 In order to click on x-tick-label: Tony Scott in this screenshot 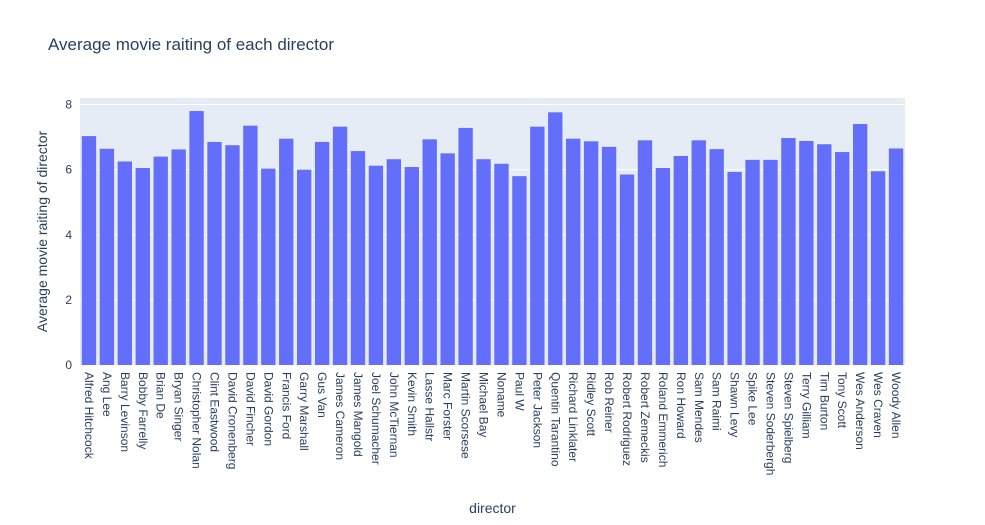, I will do `click(842, 400)`.